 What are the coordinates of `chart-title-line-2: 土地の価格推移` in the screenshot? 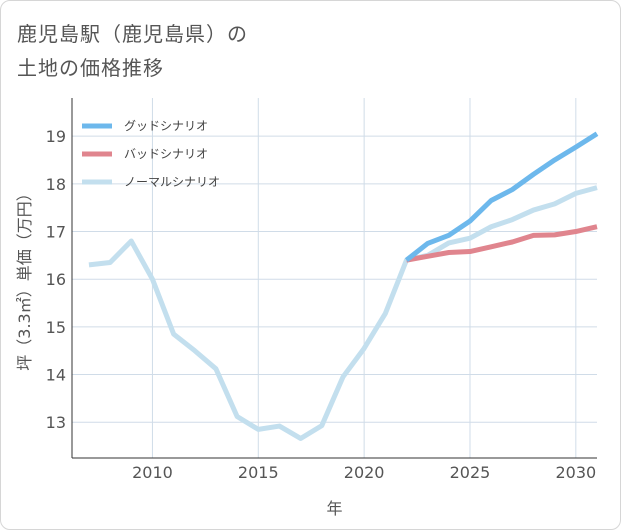 It's located at (90, 68).